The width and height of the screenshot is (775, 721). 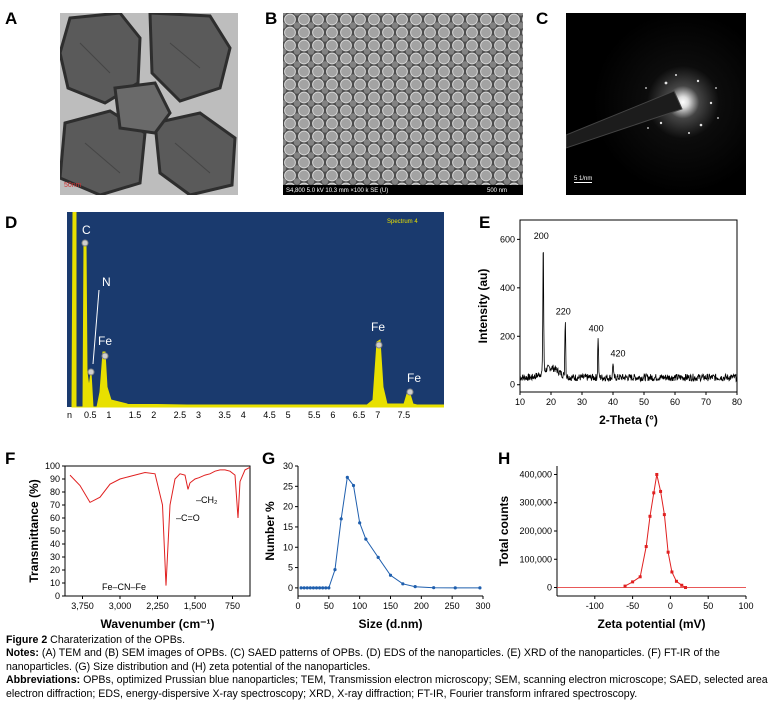 I want to click on y-axis-title: Total counts, so click(x=504, y=530).